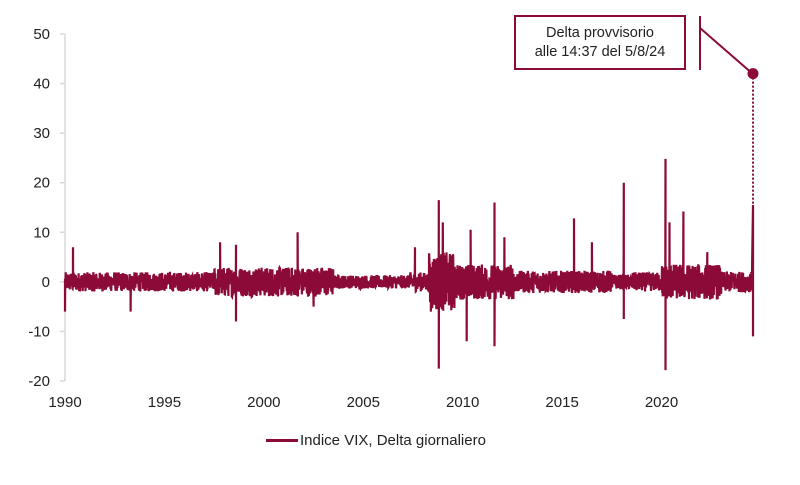  Describe the element at coordinates (462, 402) in the screenshot. I see `x-tick-label: 2010` at that location.